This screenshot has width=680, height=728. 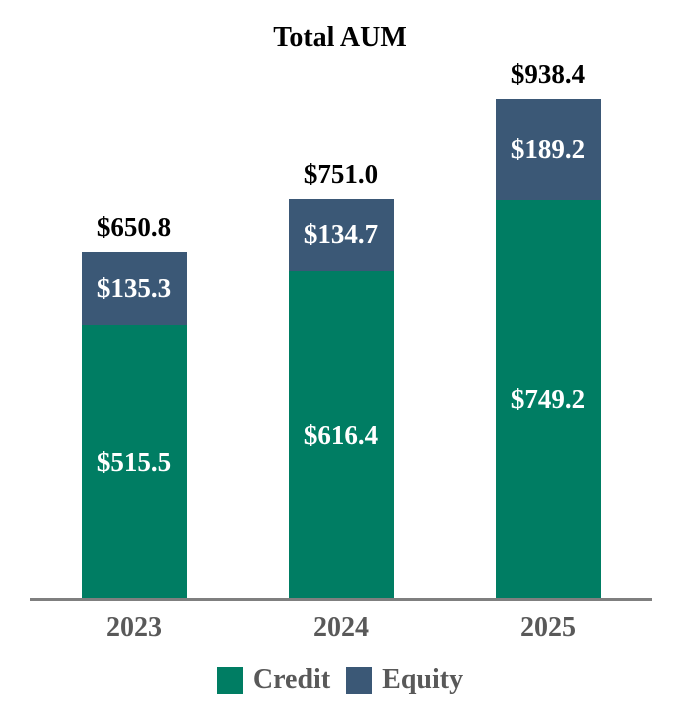 What do you see at coordinates (340, 680) in the screenshot?
I see `legend: Credit Equity` at bounding box center [340, 680].